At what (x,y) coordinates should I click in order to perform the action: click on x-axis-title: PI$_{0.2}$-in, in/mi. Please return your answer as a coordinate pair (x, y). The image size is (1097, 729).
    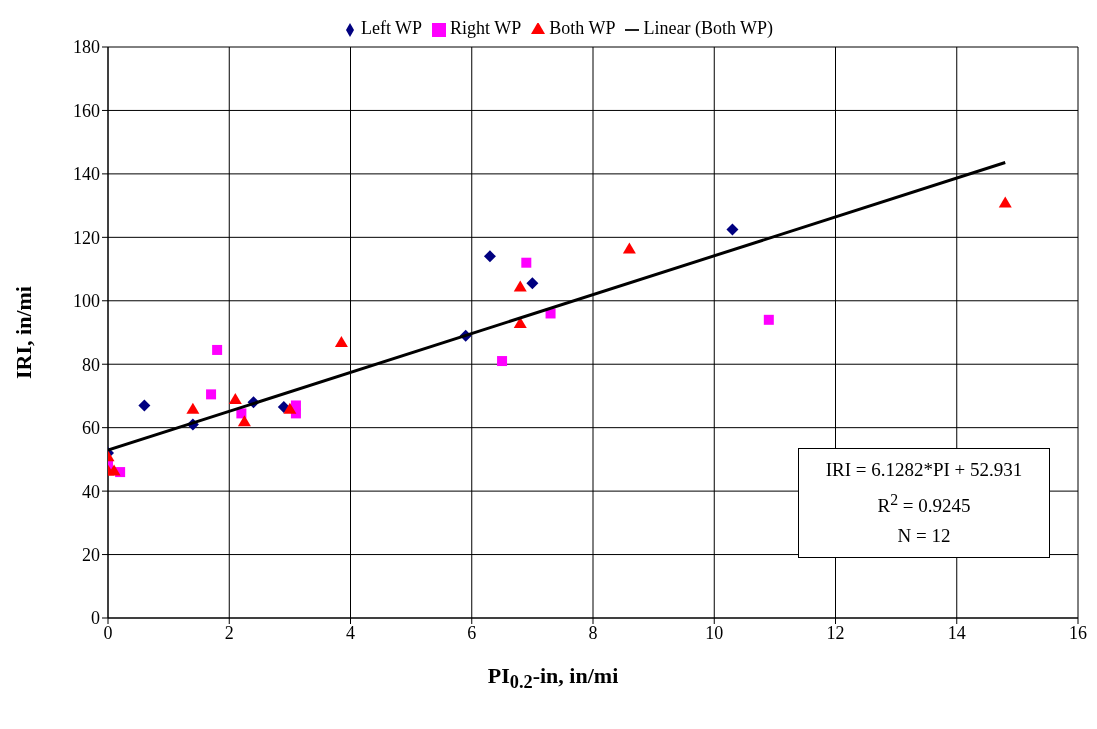
    Looking at the image, I should click on (553, 678).